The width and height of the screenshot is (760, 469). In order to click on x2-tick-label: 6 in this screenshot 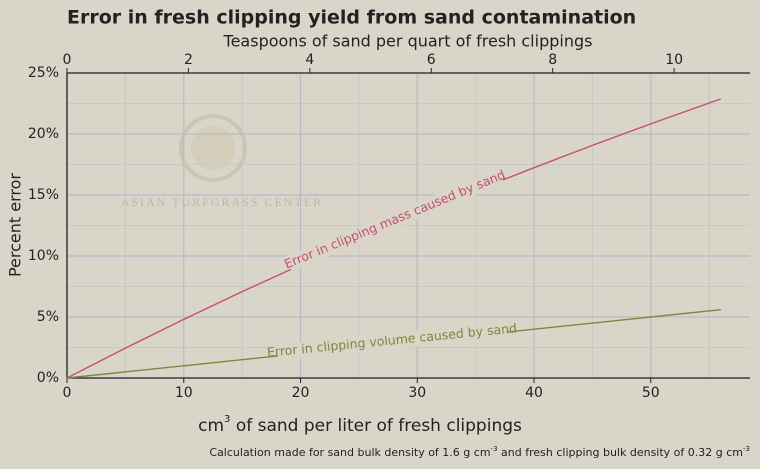, I will do `click(431, 60)`.